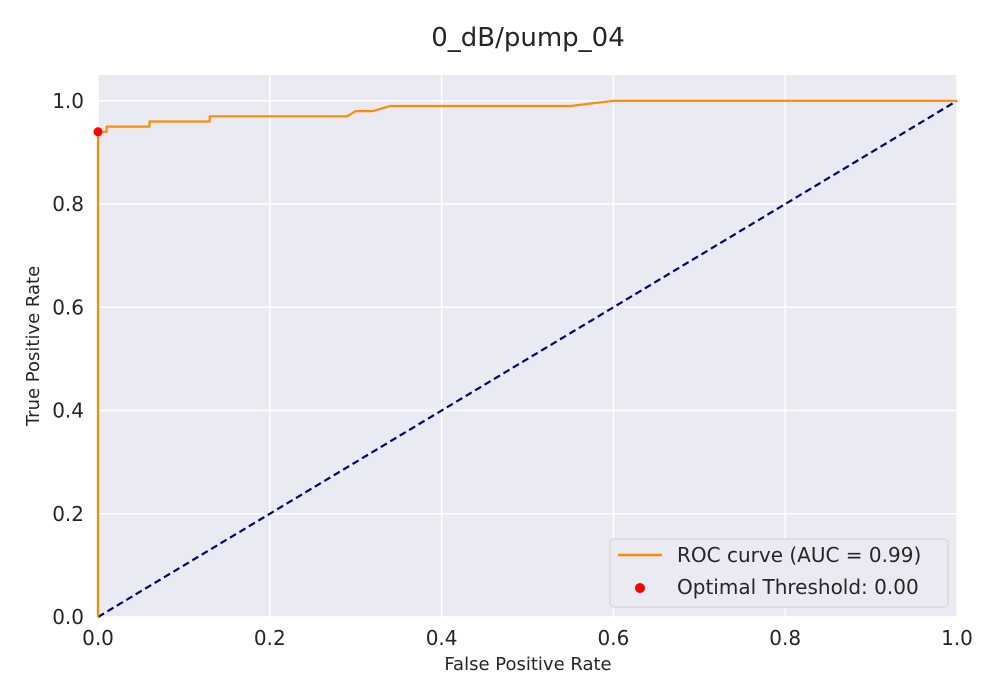  I want to click on x-tick-label: 0.2, so click(270, 638).